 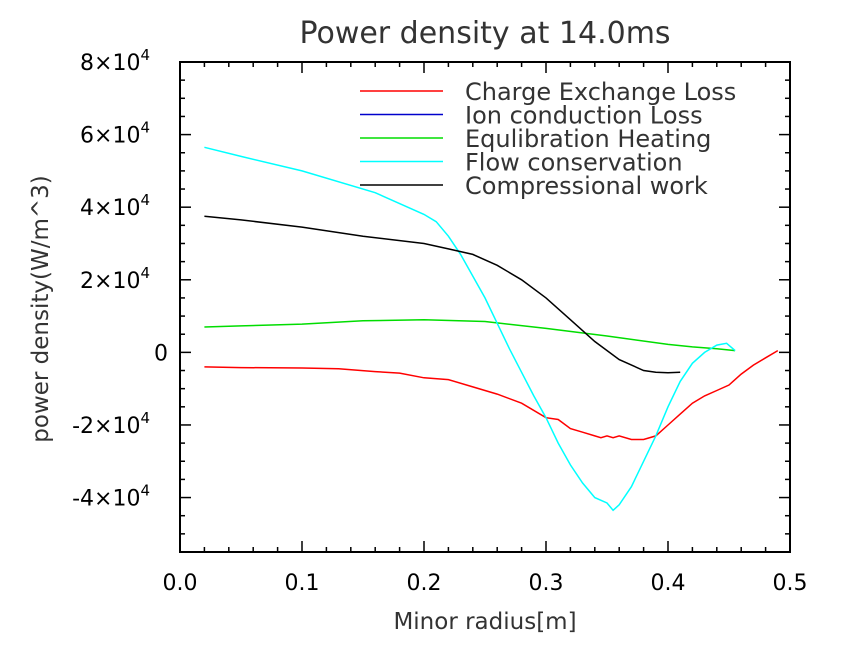 I want to click on y-tick-label: 6×10⁴, so click(x=115, y=134).